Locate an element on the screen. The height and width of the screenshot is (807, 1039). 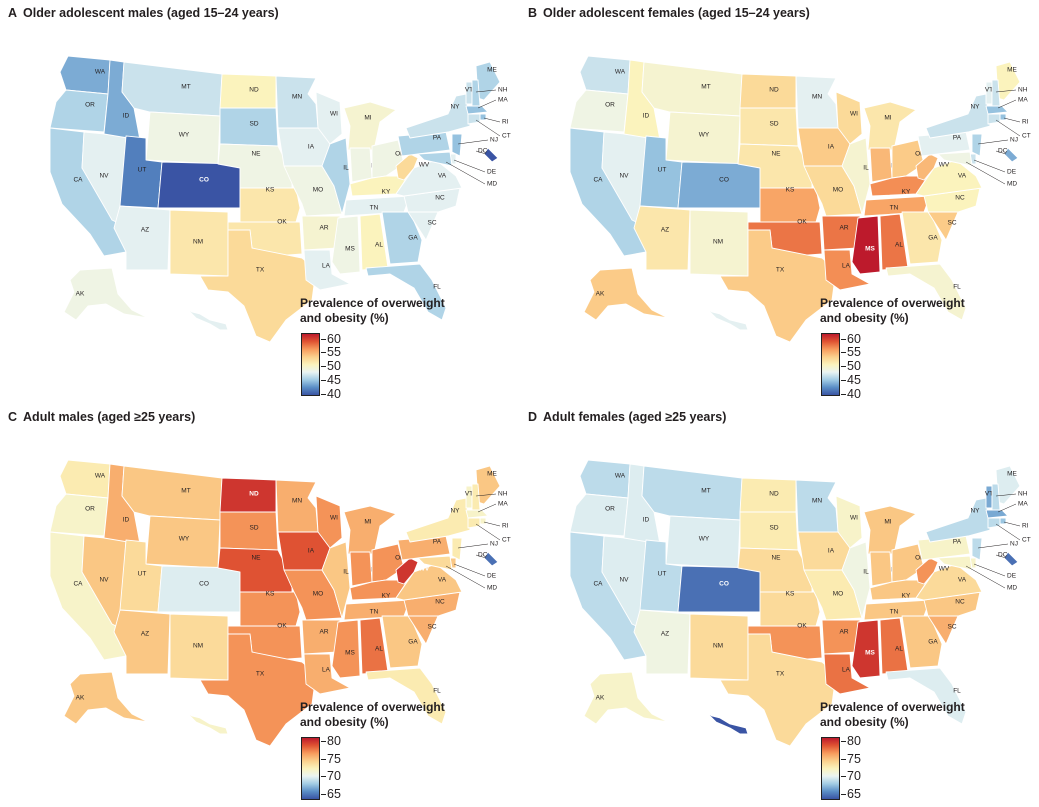
leader-line-nj is located at coordinates (993, 546).